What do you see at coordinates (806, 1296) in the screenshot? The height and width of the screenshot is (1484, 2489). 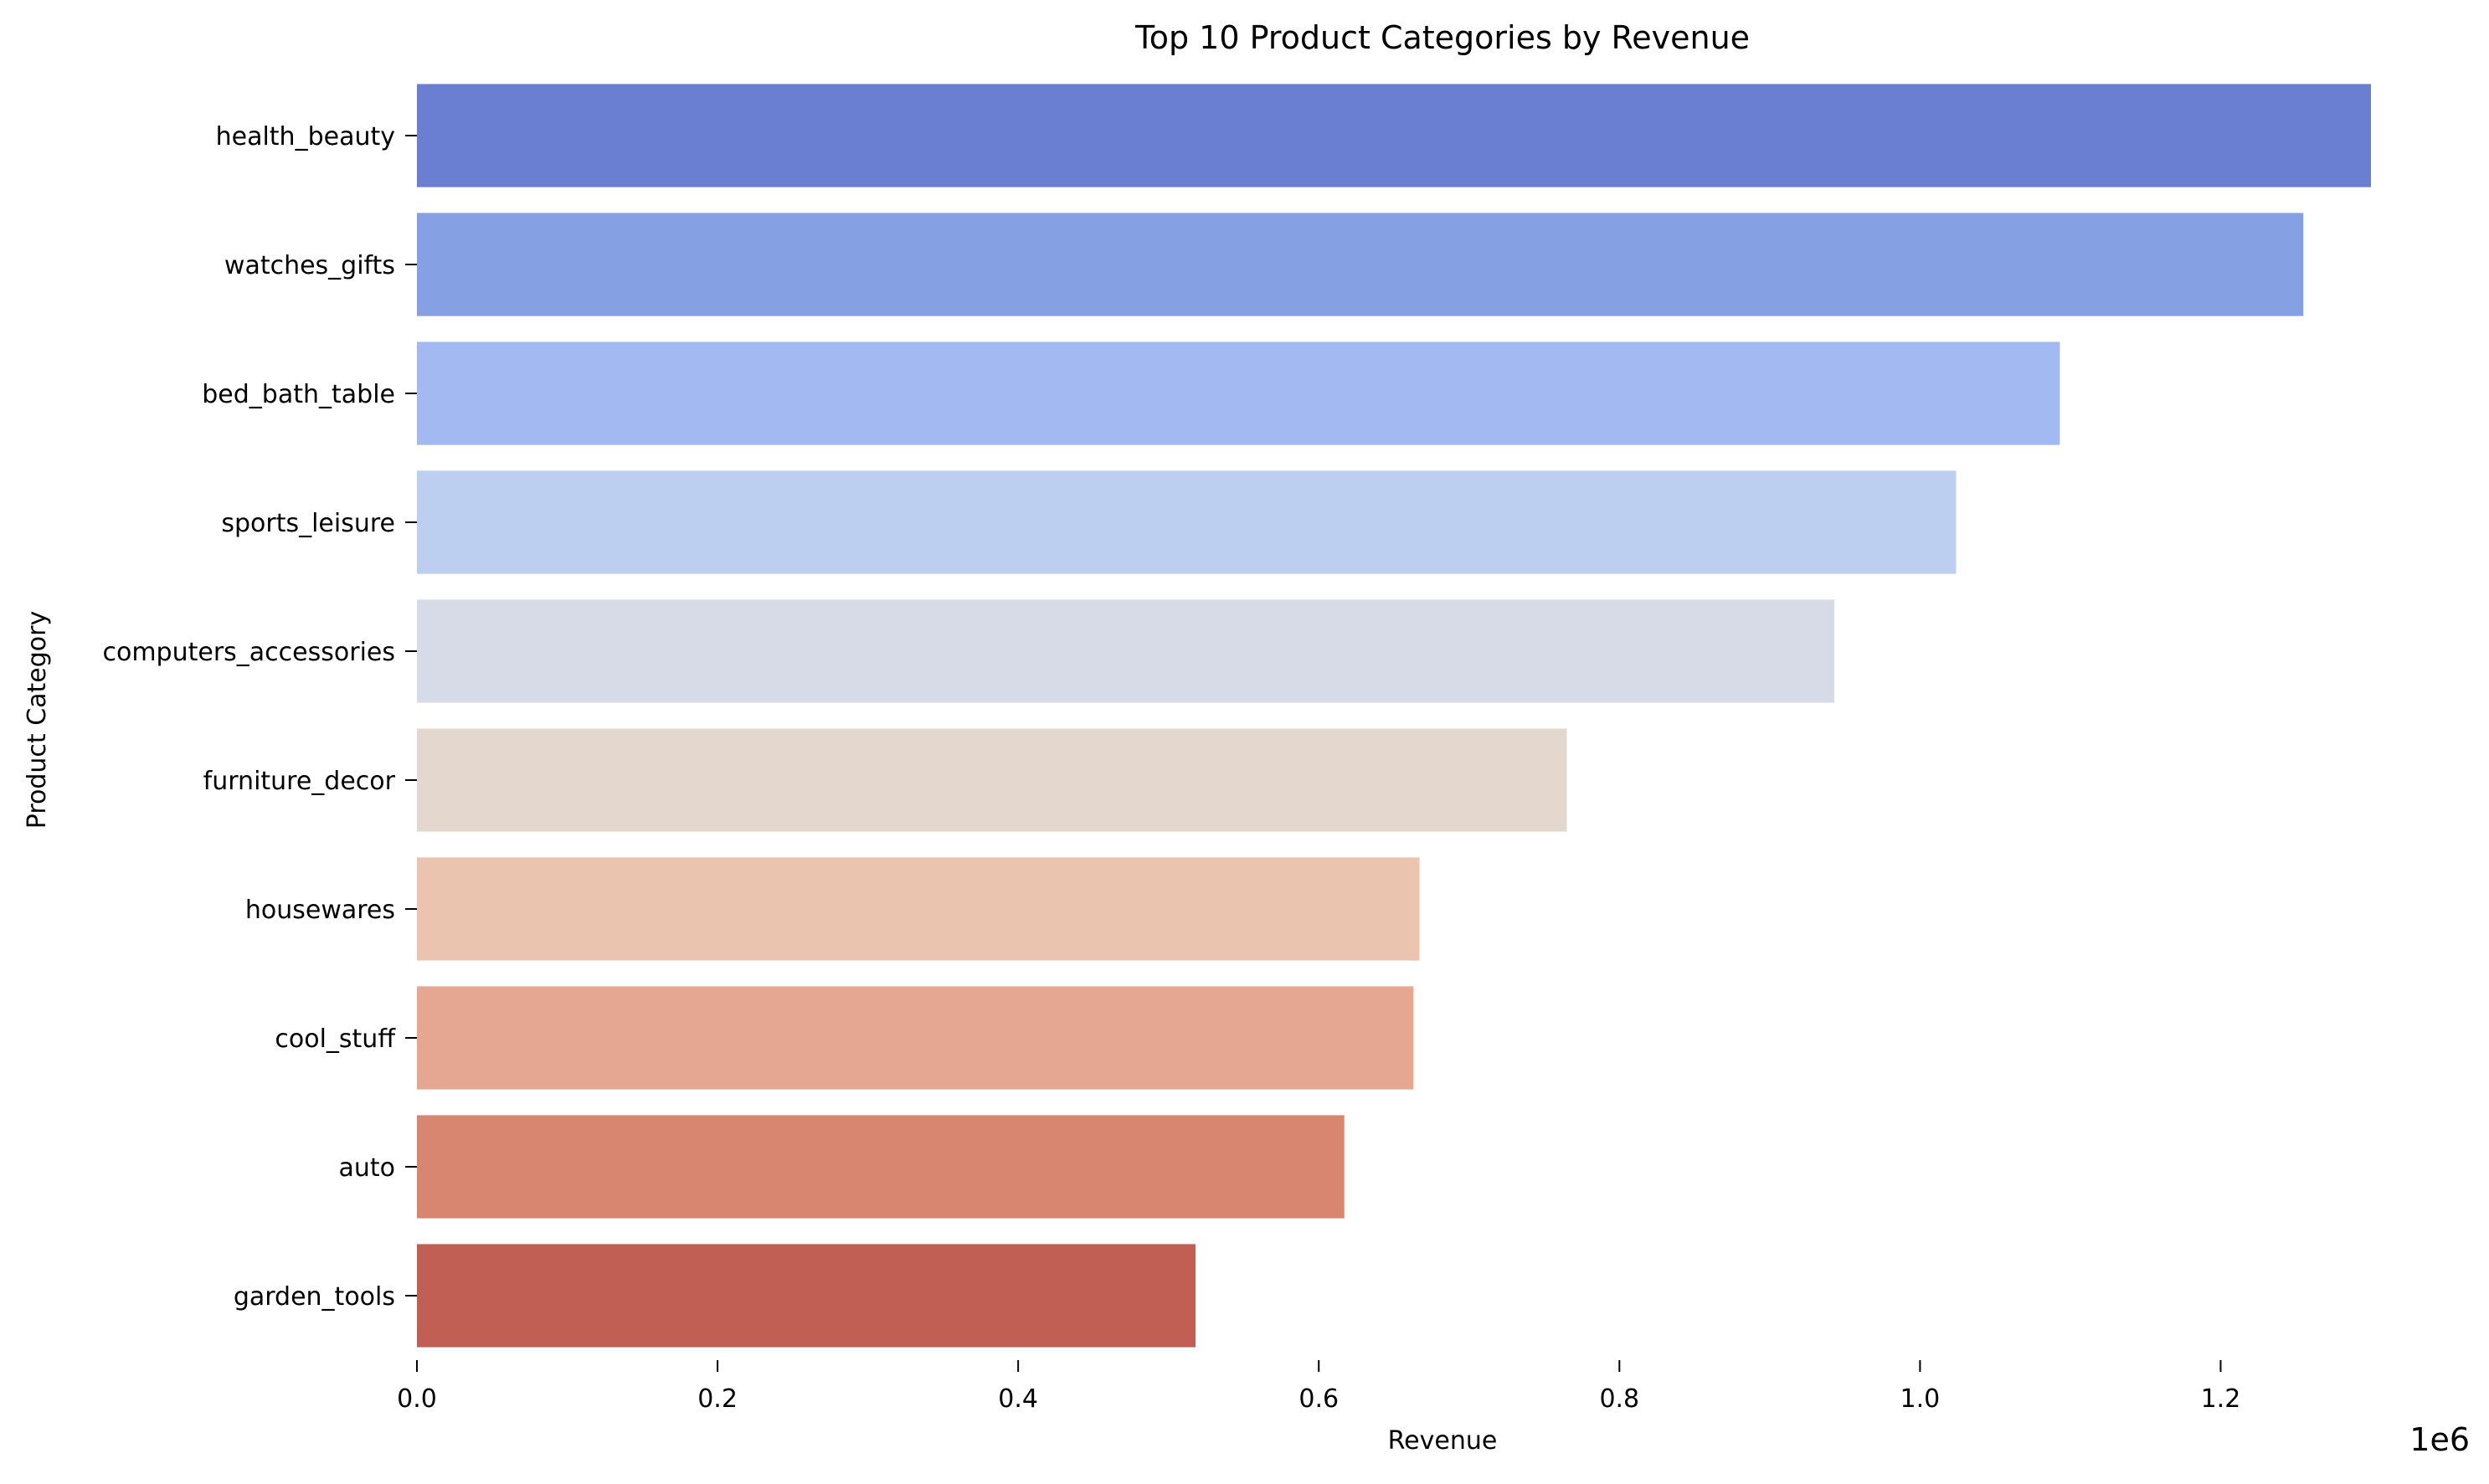 I see `bar-garden-tools` at bounding box center [806, 1296].